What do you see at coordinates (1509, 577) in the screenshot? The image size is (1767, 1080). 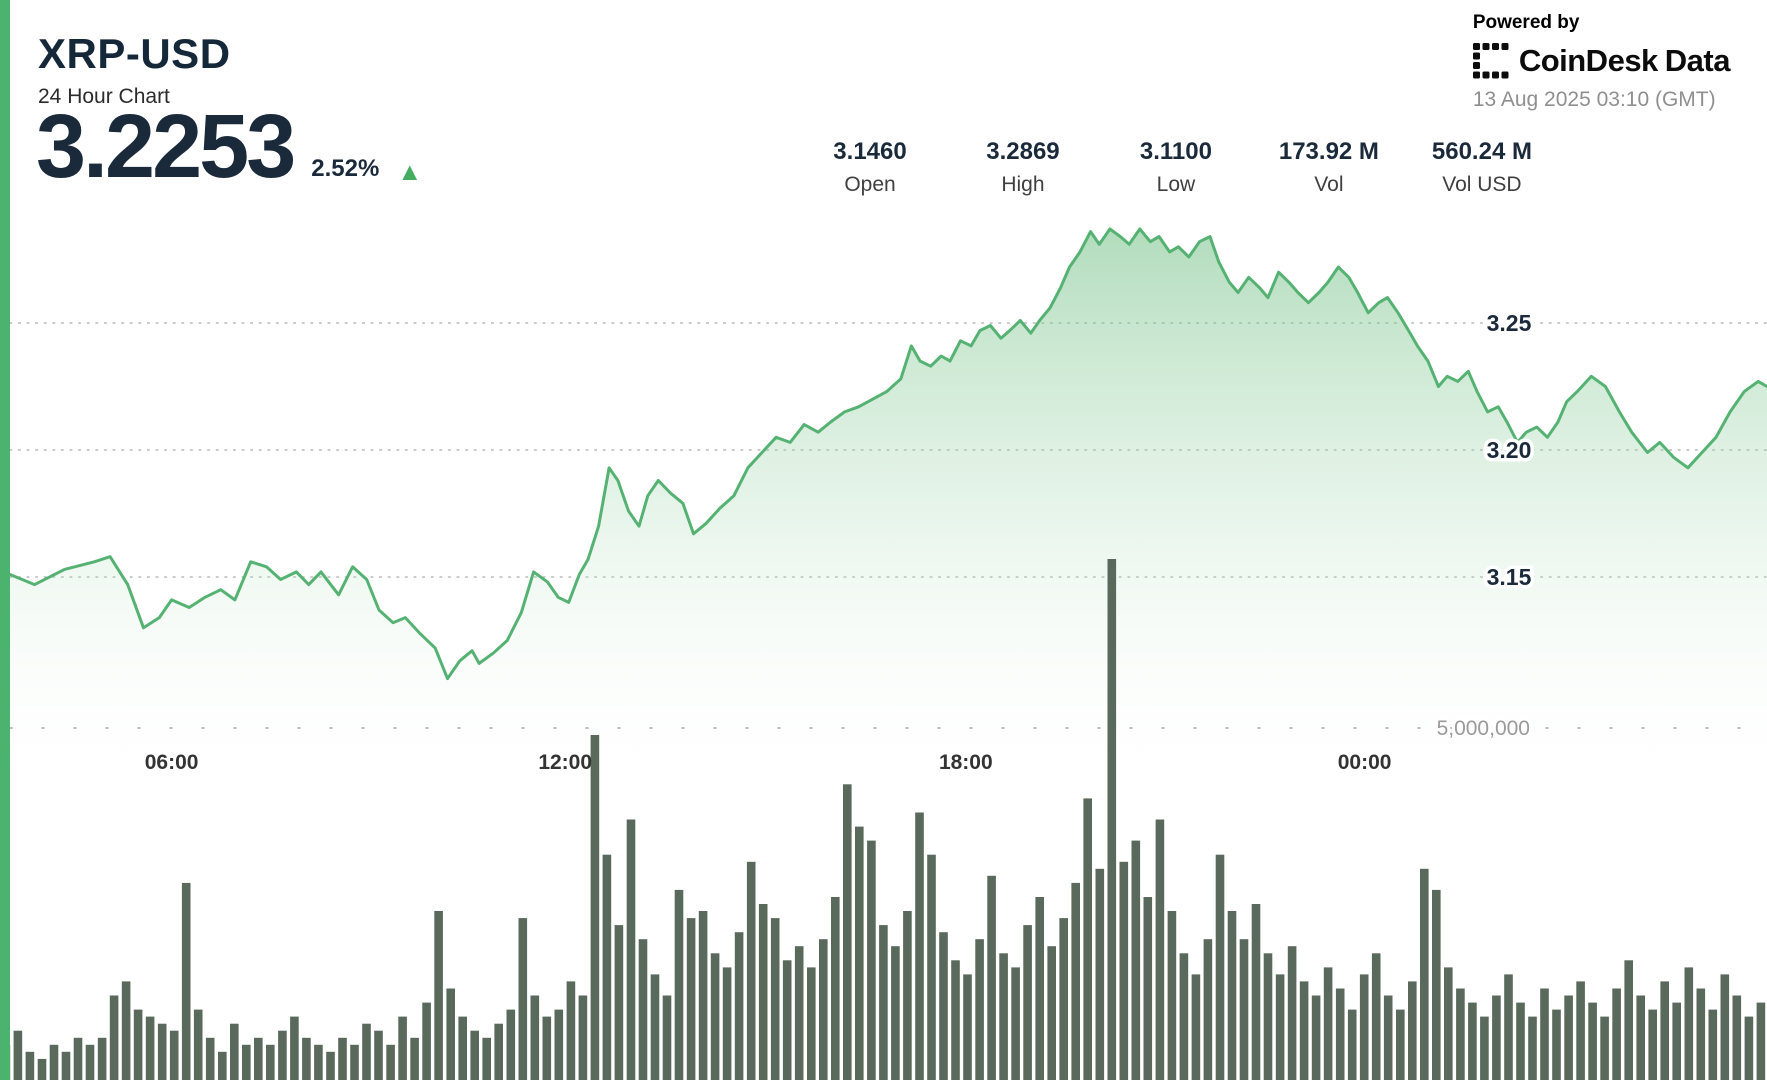 I see `price-axis-label: 3.15` at bounding box center [1509, 577].